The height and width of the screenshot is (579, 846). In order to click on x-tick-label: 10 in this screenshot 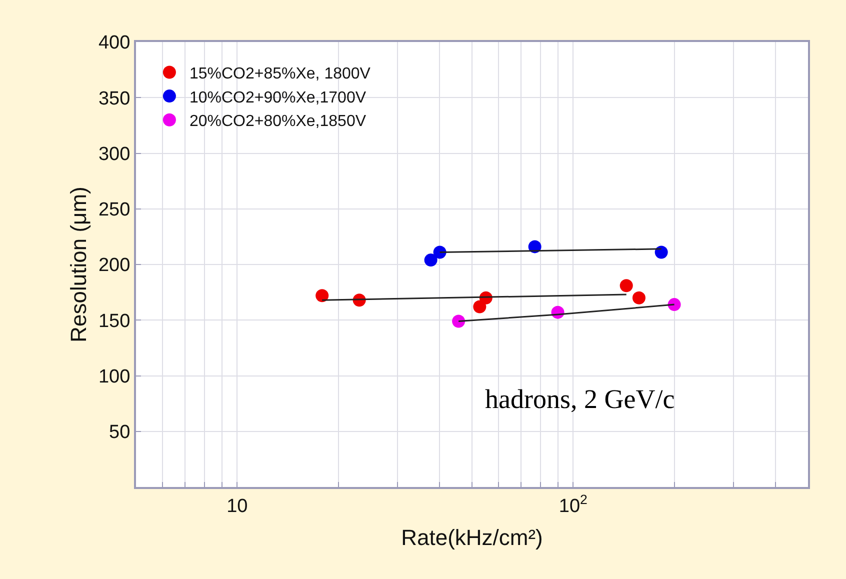, I will do `click(237, 506)`.